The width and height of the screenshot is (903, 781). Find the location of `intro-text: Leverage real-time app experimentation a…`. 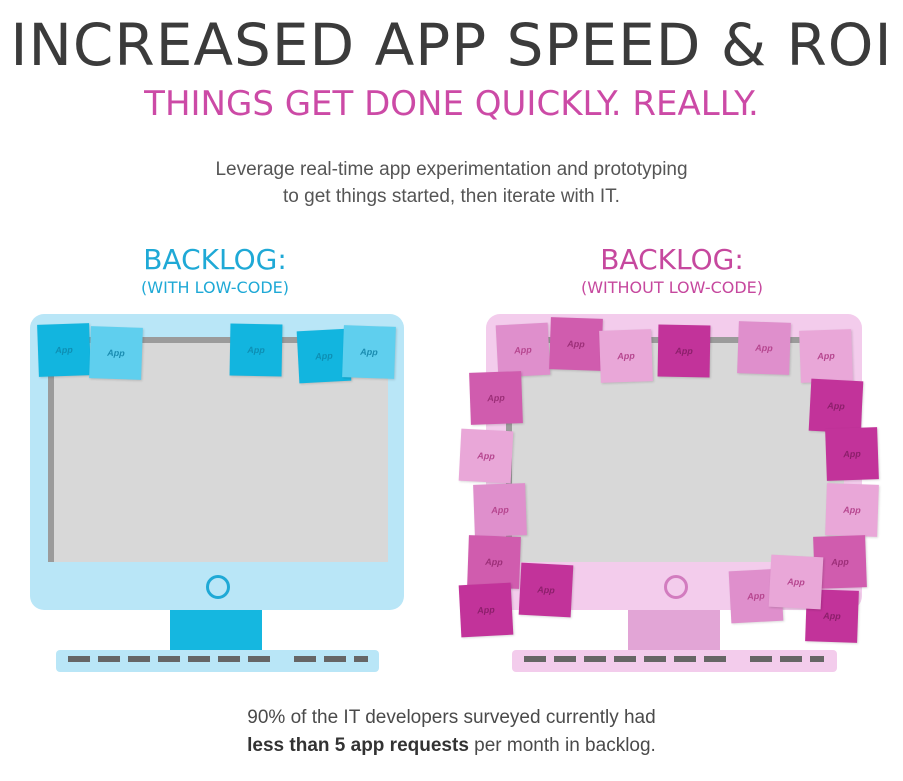

intro-text: Leverage real-time app experimentation a… is located at coordinates (451, 183).